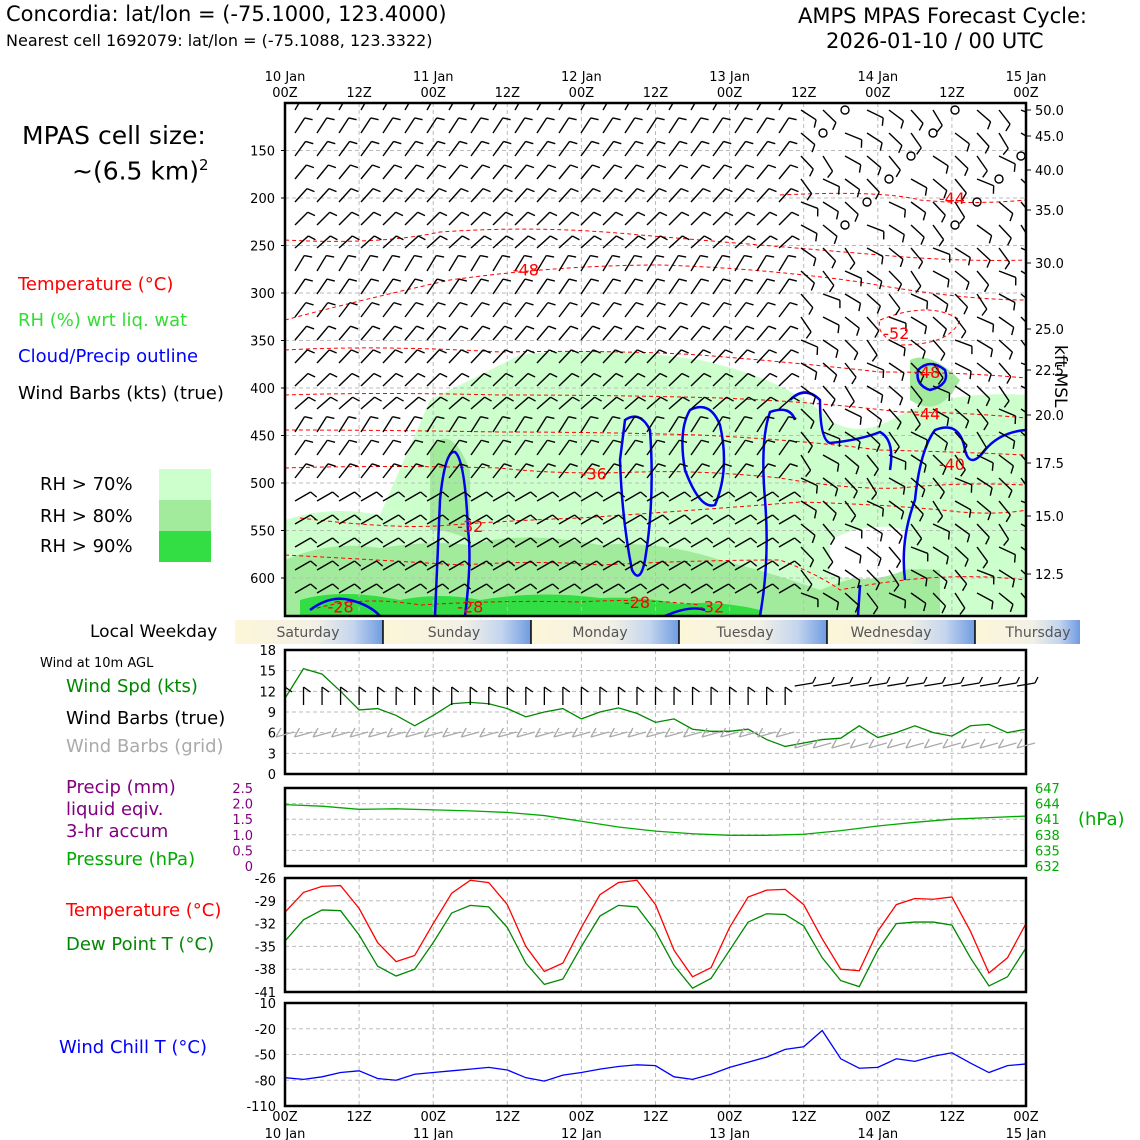 The width and height of the screenshot is (1140, 1140). I want to click on bottom-hour-label: 12Z, so click(804, 1117).